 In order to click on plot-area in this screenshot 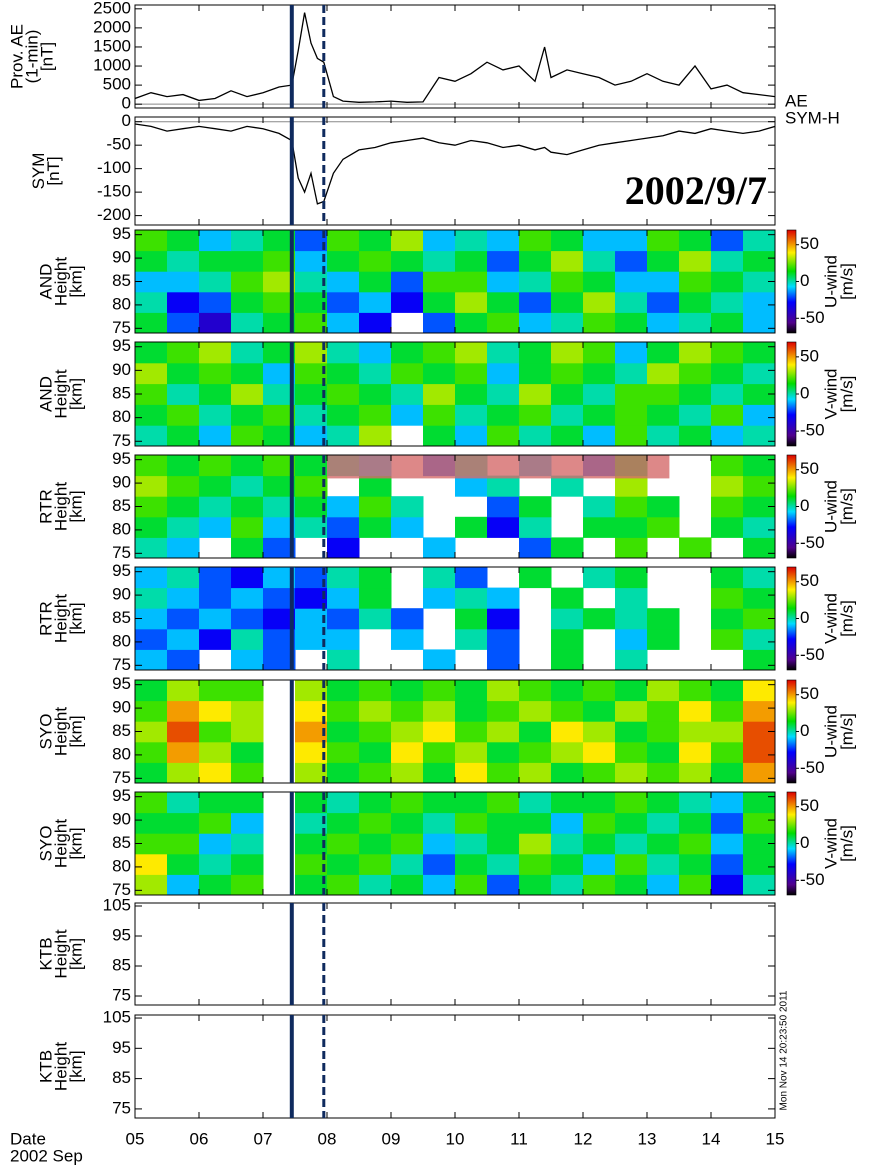, I will do `click(455, 58)`.